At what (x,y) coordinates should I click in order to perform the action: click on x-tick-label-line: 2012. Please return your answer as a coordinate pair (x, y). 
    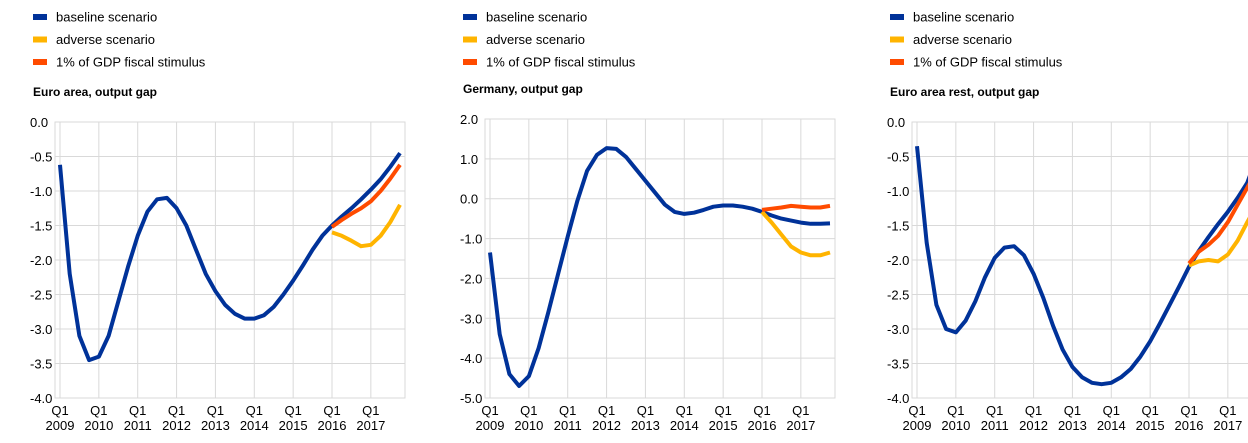
    Looking at the image, I should click on (176, 425).